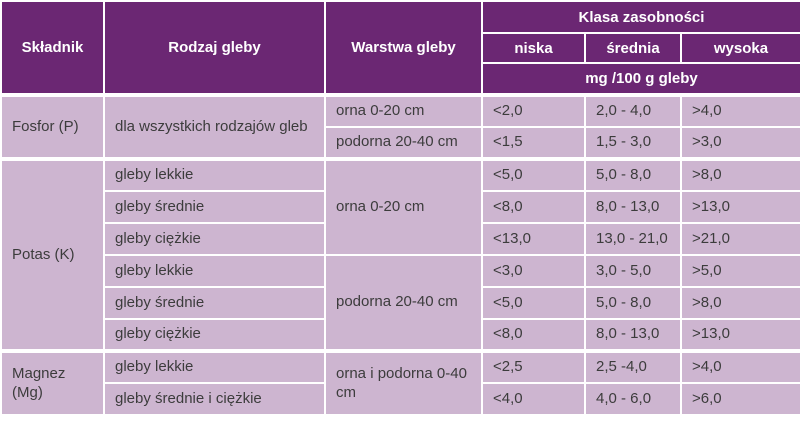  I want to click on cell-niska: <2,5, so click(533, 366).